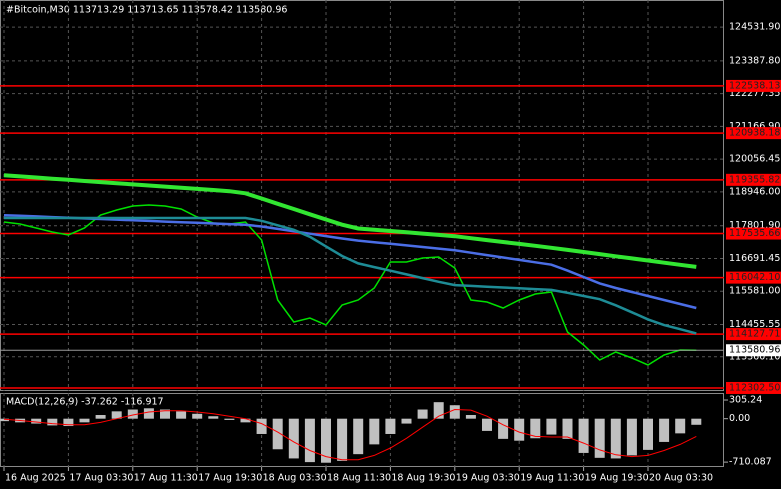  I want to click on macd-frame, so click(362, 430).